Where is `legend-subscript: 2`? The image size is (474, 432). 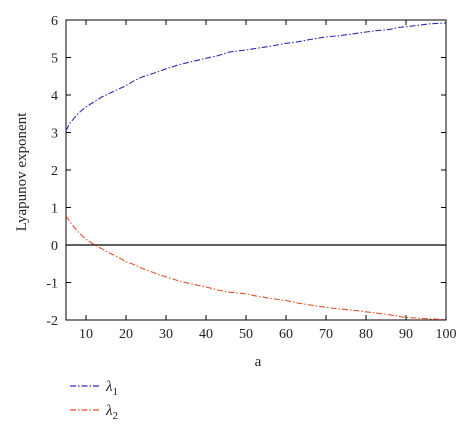
legend-subscript: 2 is located at coordinates (116, 416).